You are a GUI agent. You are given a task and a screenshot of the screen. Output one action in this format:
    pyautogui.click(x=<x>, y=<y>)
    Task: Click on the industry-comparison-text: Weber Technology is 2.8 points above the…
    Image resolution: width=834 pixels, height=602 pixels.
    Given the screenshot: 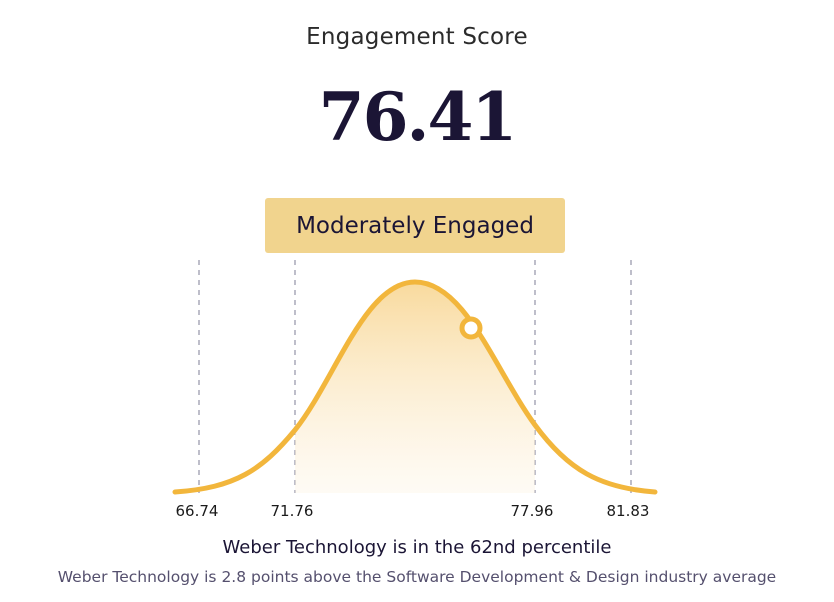 What is the action you would take?
    pyautogui.click(x=417, y=577)
    